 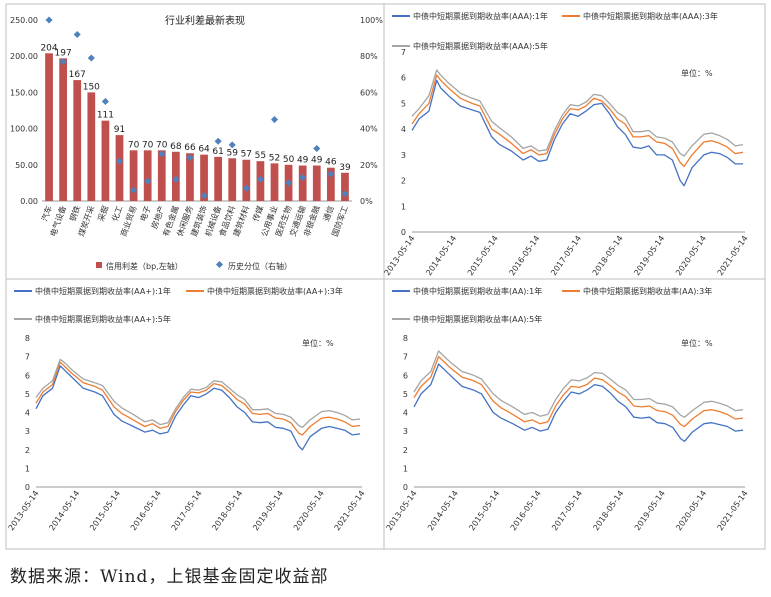 What do you see at coordinates (369, 92) in the screenshot?
I see `y2-tick-label: 60%` at bounding box center [369, 92].